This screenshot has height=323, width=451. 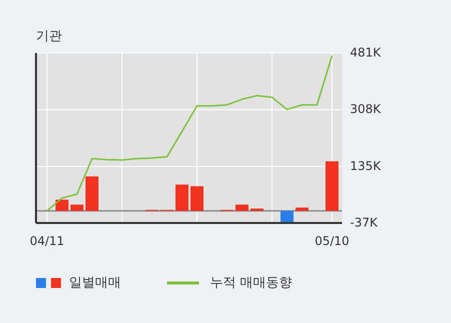 I want to click on y-tick-label: -37K, so click(x=364, y=222).